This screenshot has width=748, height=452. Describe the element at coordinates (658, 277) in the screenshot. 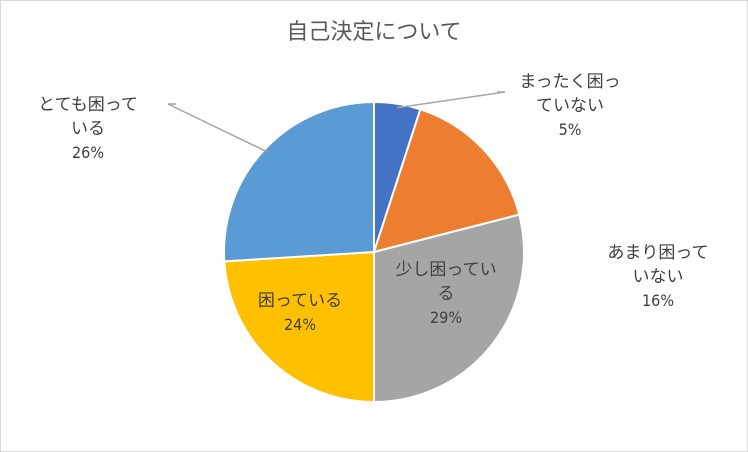

I see `data-label-category-2: いない` at that location.